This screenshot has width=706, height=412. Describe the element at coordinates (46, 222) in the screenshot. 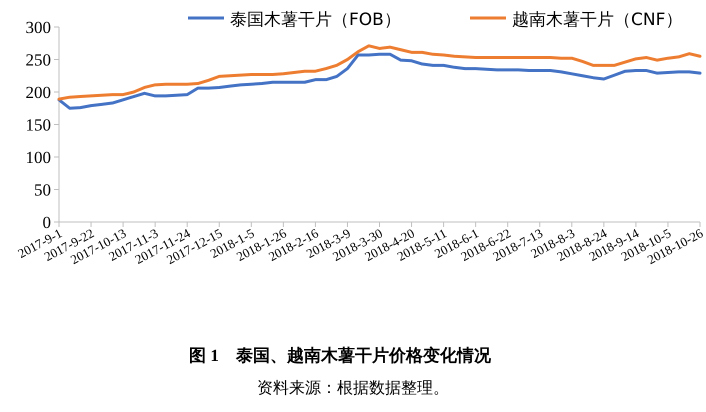

I see `y-tick-label: 0` at that location.